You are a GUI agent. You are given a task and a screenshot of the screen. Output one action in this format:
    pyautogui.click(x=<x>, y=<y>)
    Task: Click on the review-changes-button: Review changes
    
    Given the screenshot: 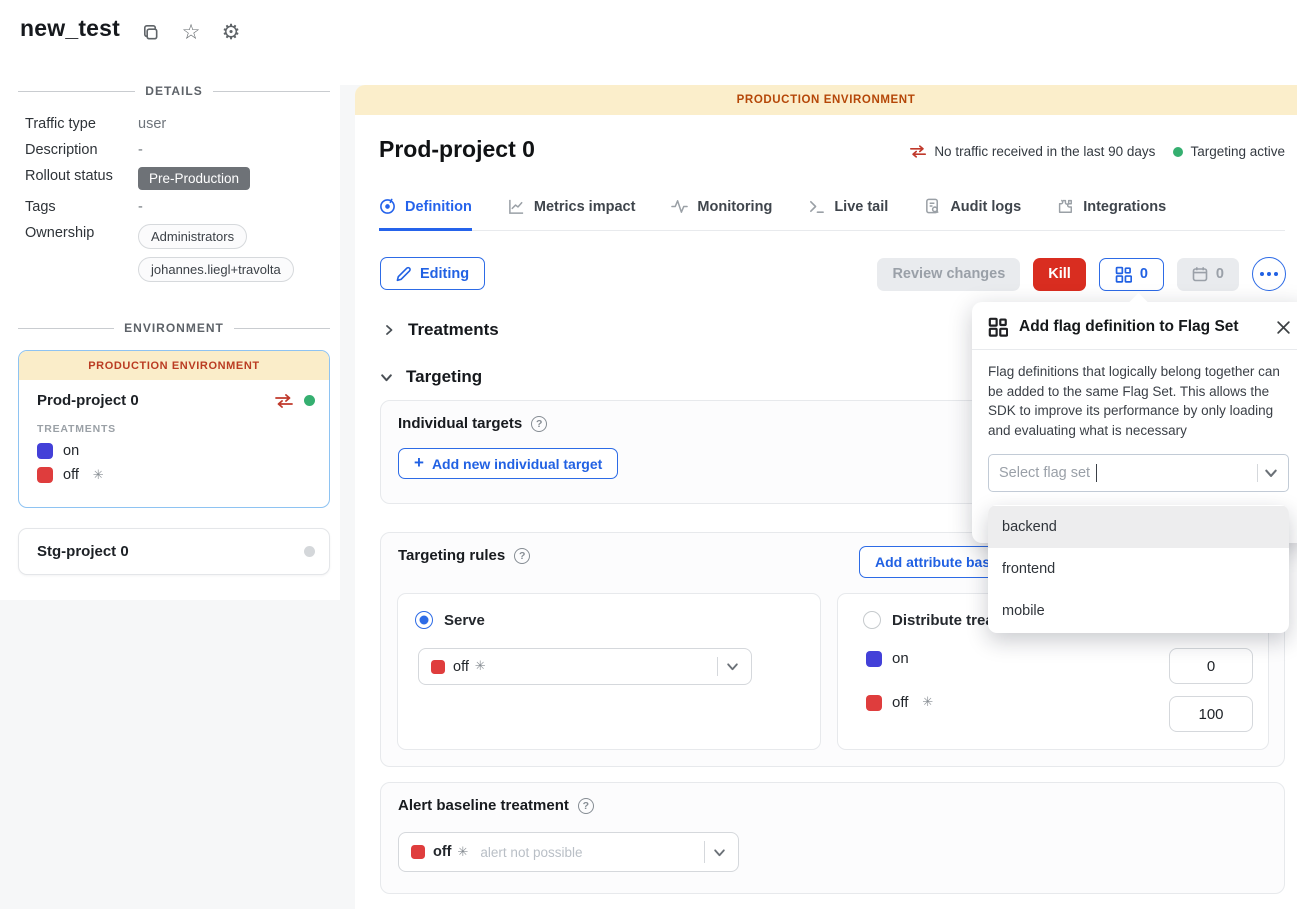 What is the action you would take?
    pyautogui.click(x=949, y=274)
    